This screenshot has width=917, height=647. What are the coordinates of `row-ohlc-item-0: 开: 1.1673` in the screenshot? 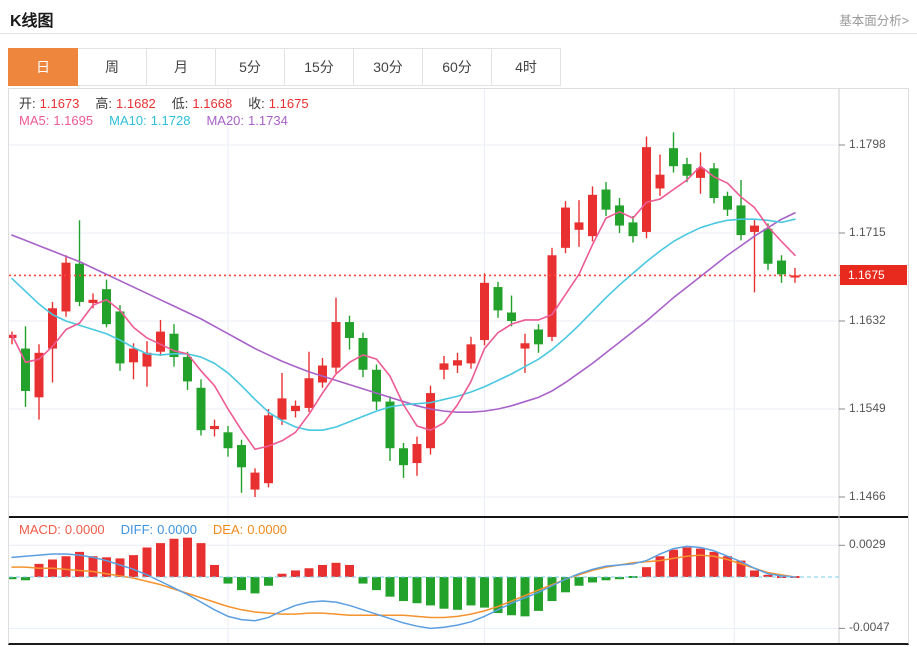 It's located at (49, 103).